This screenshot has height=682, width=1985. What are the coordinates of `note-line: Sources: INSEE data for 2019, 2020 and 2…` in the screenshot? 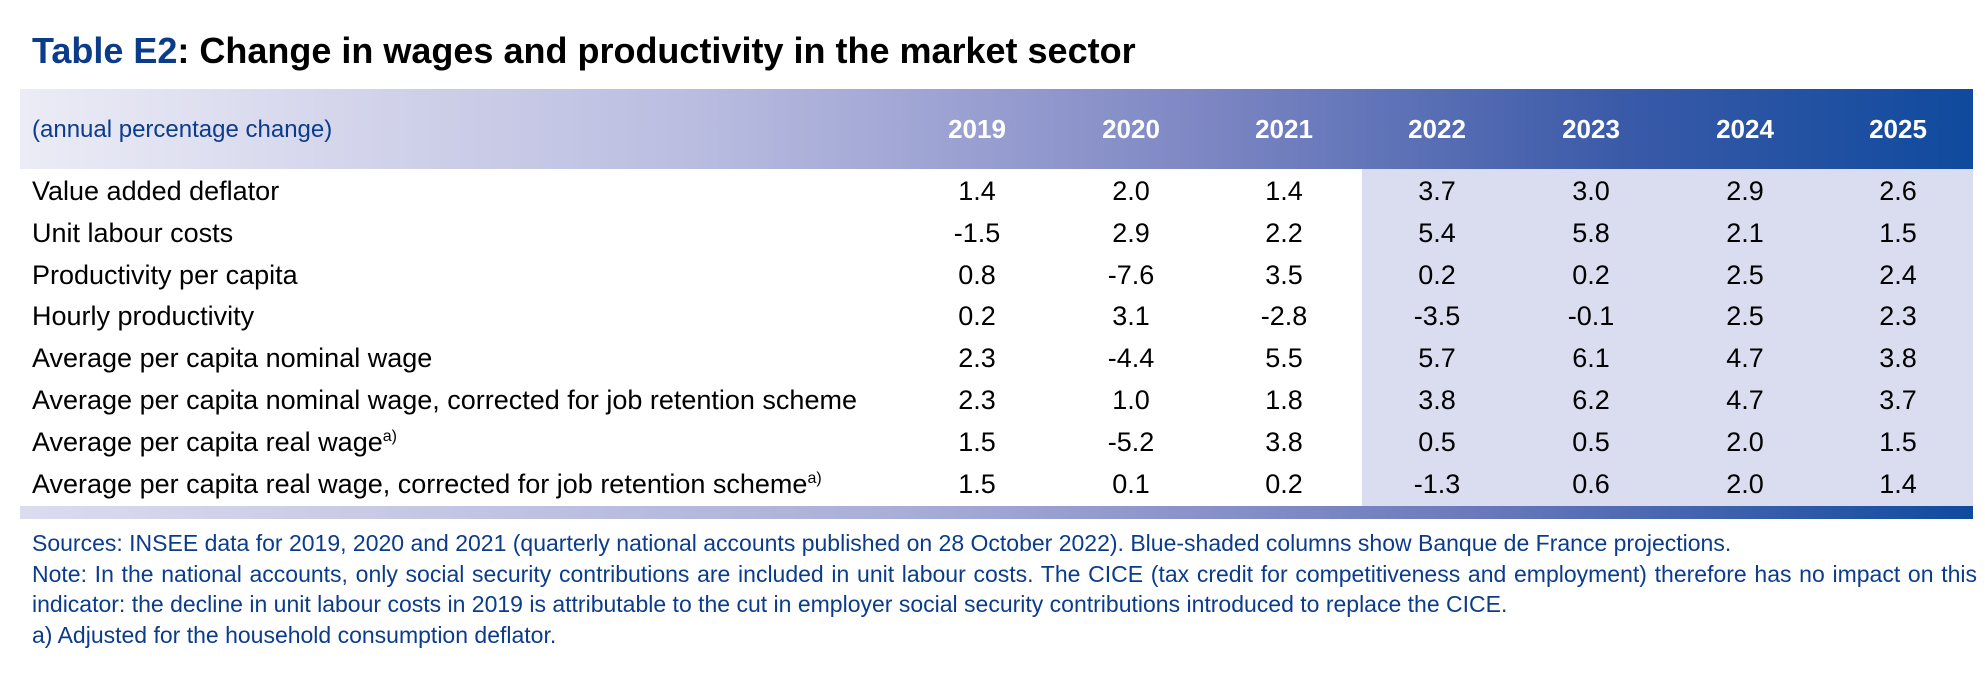 It's located at (882, 543).